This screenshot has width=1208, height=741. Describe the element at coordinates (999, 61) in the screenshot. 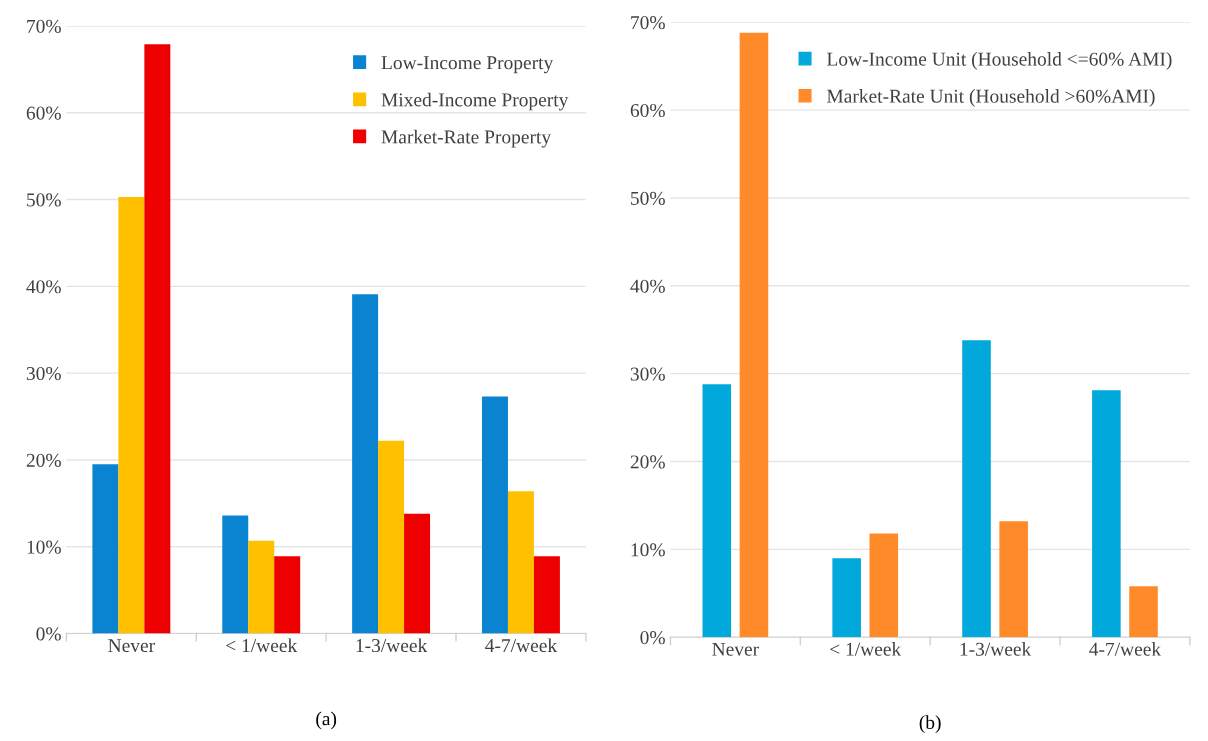

I see `legend-label: Low-Income Unit (Household <=60% AMI)` at that location.